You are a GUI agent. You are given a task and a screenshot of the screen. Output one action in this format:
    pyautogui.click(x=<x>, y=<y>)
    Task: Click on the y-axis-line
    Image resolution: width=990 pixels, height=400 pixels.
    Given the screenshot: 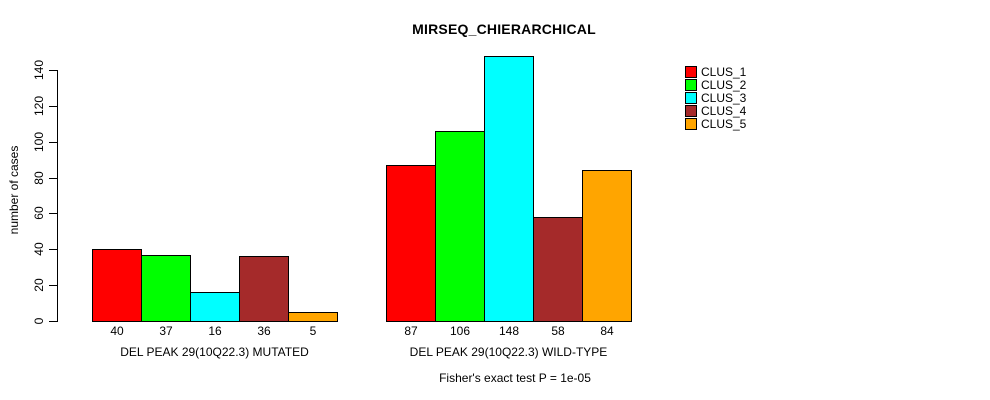 What is the action you would take?
    pyautogui.click(x=57, y=196)
    